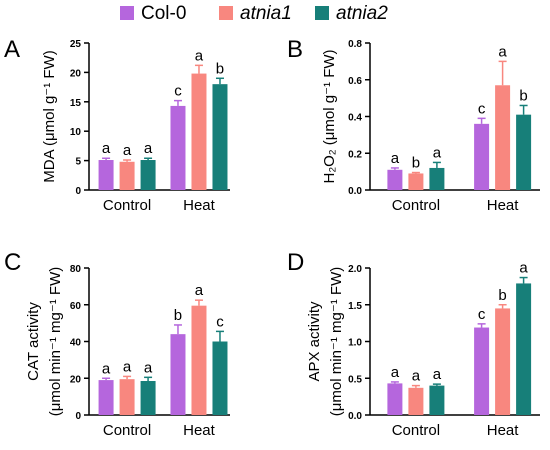  Describe the element at coordinates (76, 132) in the screenshot. I see `y-tick-label: 10` at that location.